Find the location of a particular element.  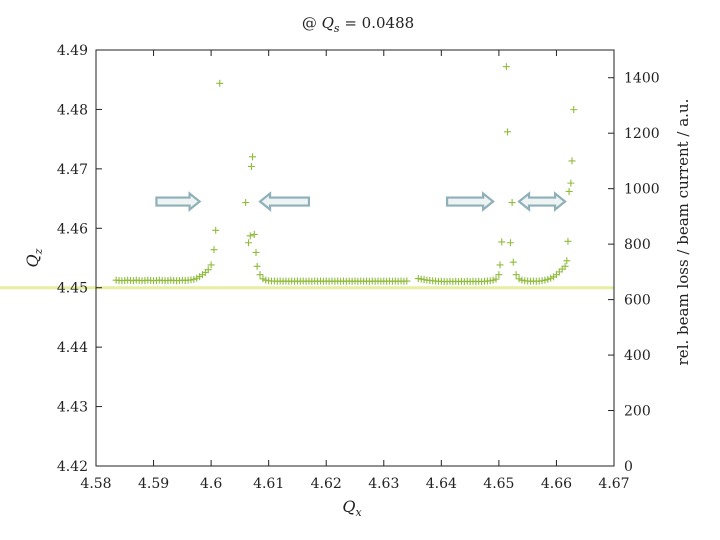

y-tick-label: 4.45 is located at coordinates (72, 289).